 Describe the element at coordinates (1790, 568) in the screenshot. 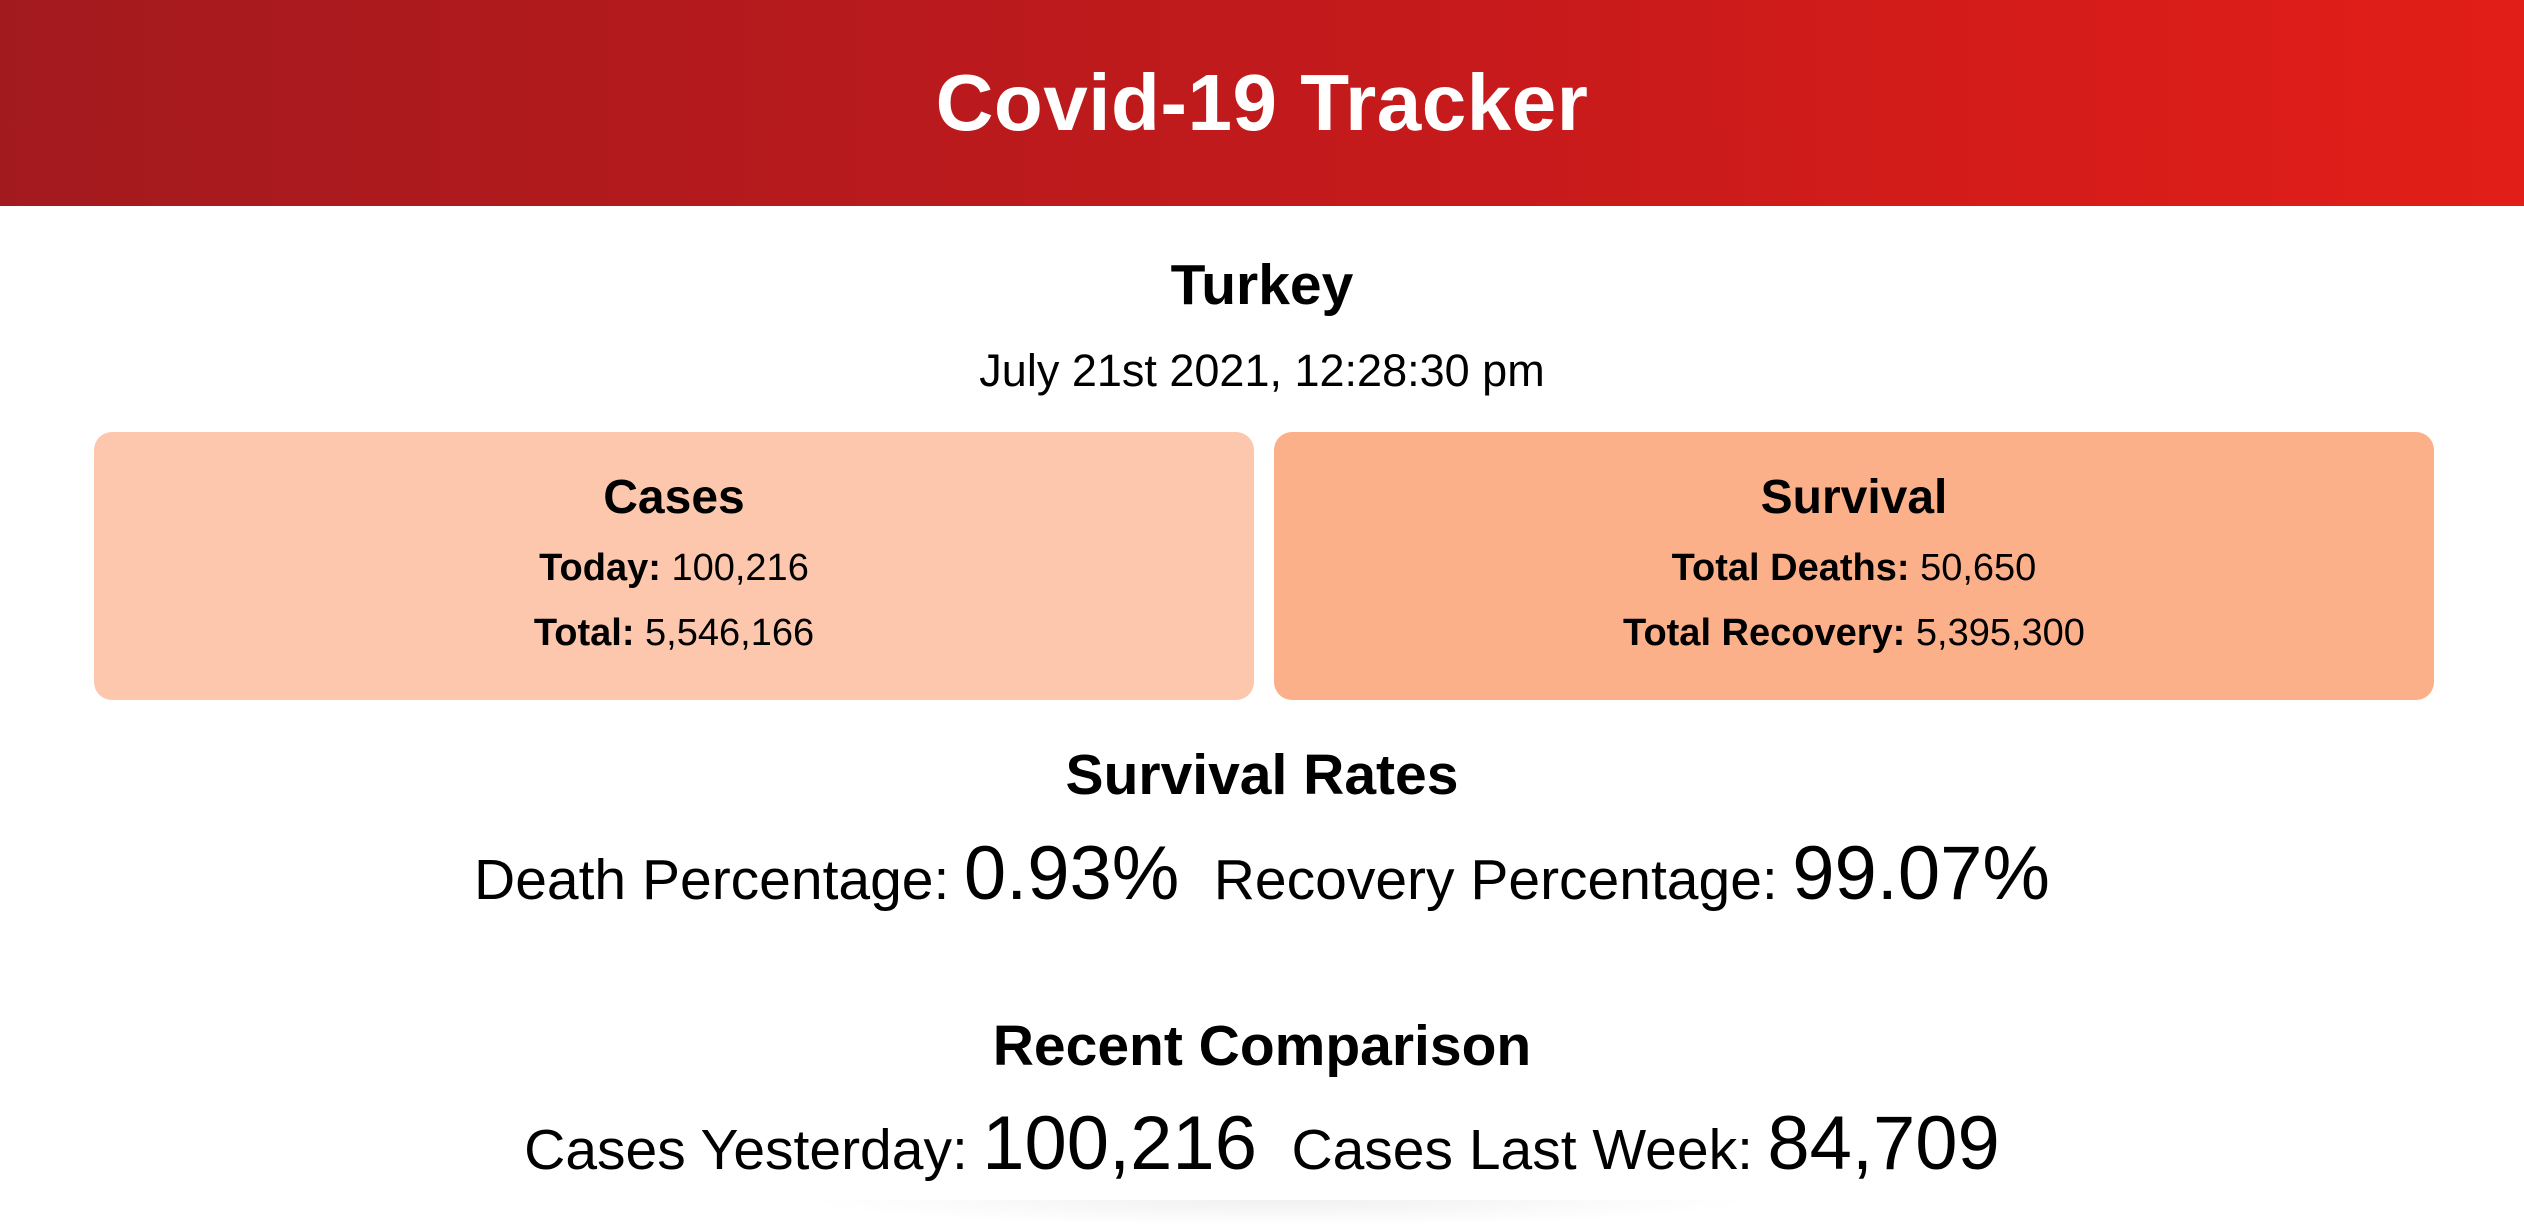

I see `total-deaths-label: Total Deaths:` at that location.